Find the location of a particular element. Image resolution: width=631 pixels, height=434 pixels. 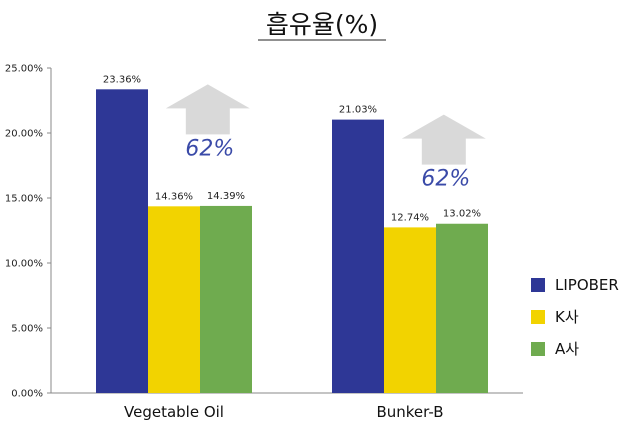

legend: LIPOBER K사 A사 is located at coordinates (575, 317).